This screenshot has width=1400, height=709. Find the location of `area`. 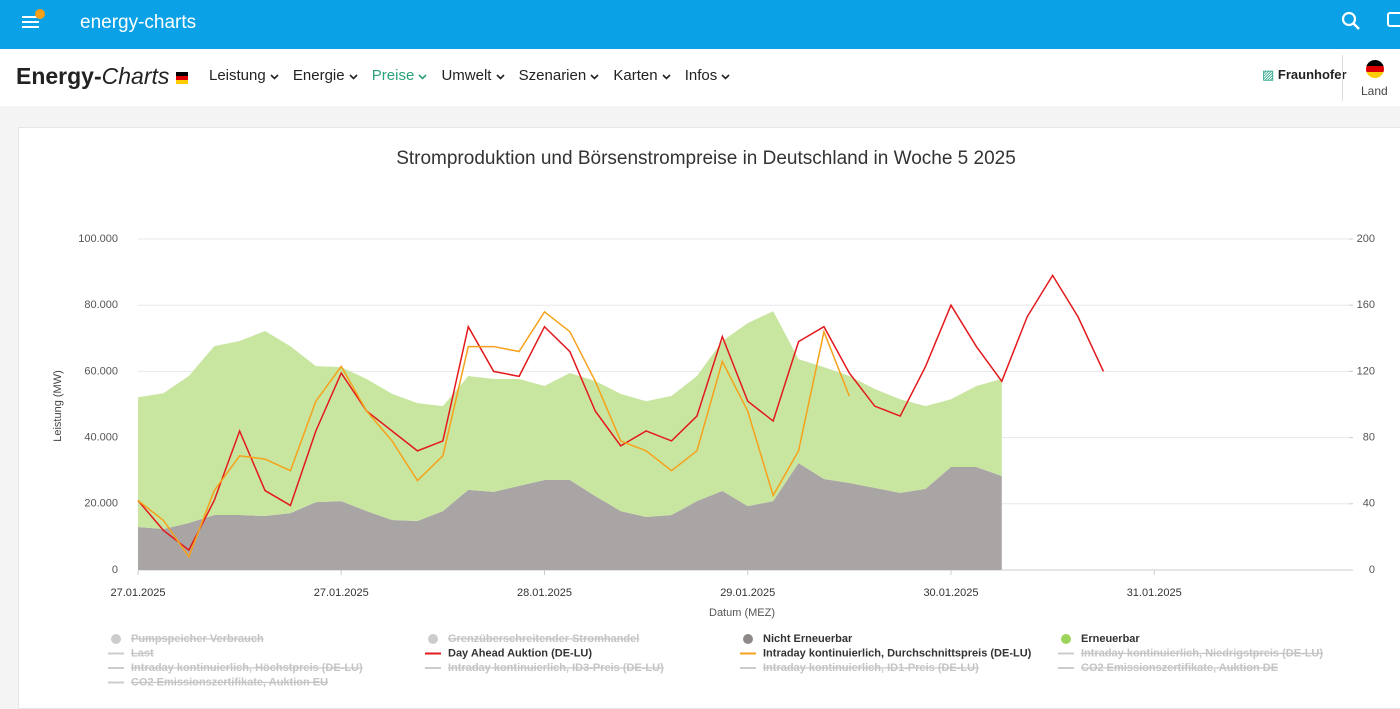

area is located at coordinates (570, 516).